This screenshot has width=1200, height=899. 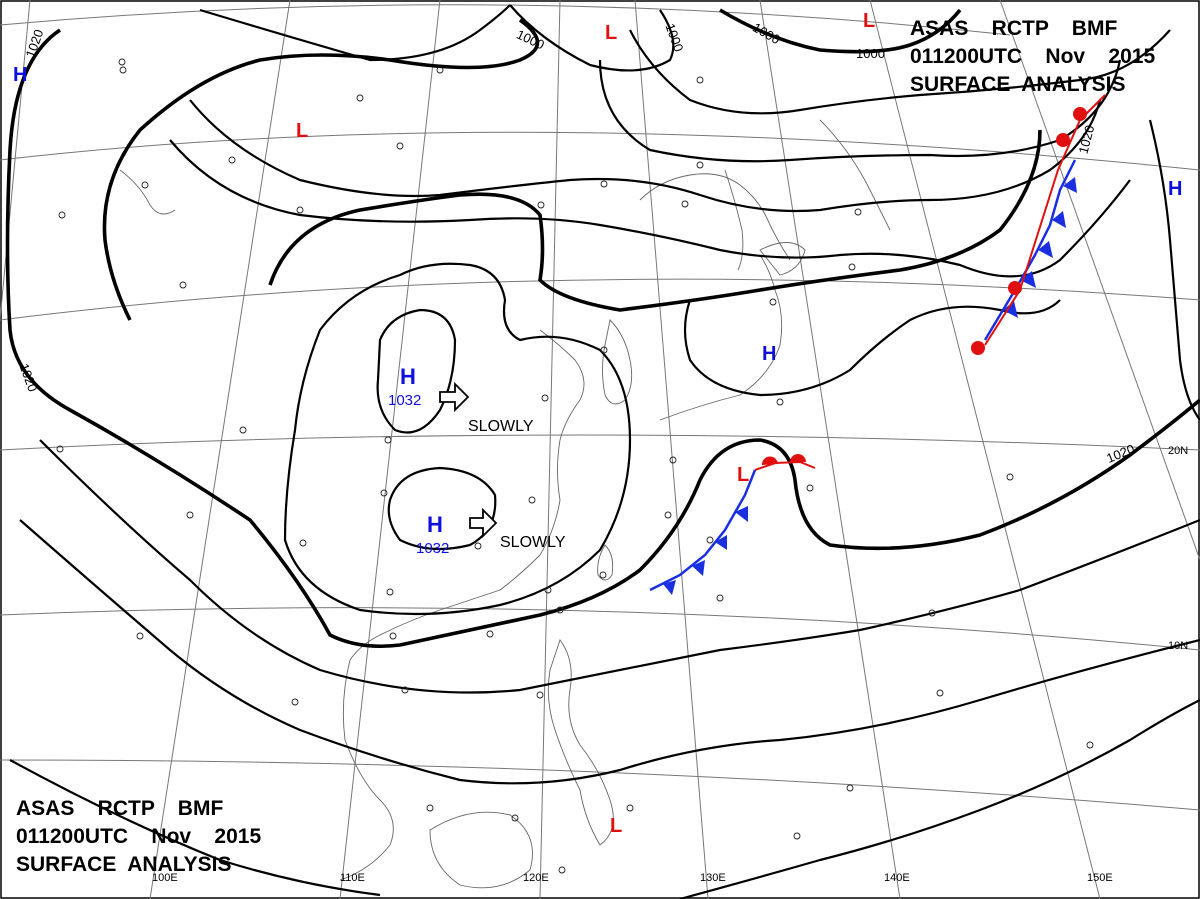 I want to click on isobar-1020-north, so click(x=321, y=169).